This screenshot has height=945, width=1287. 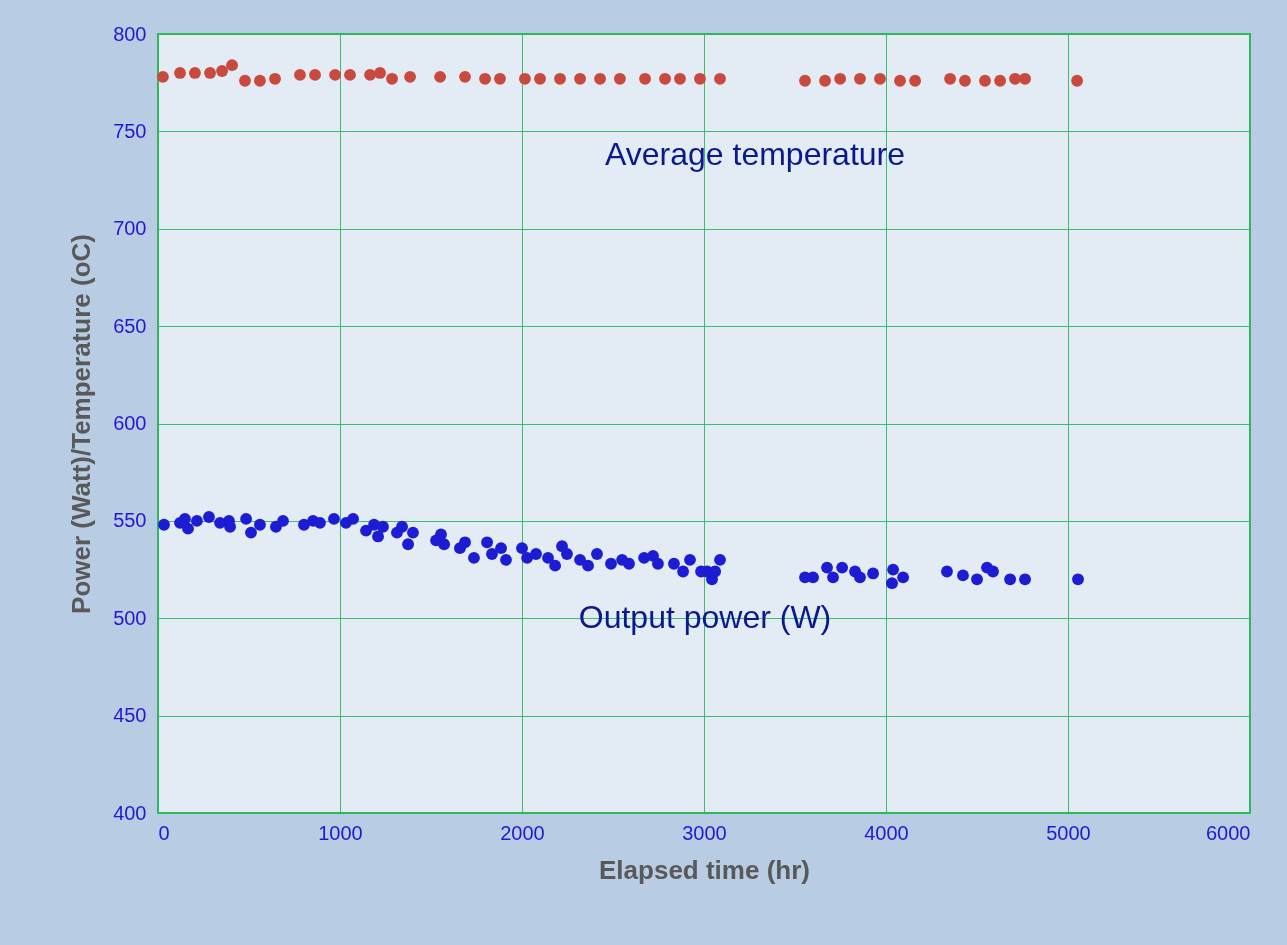 I want to click on y-tick-label: 400, so click(x=130, y=812).